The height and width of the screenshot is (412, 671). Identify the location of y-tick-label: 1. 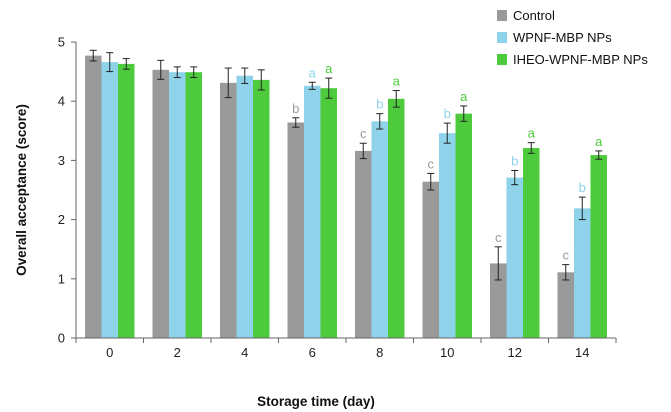
(61, 278).